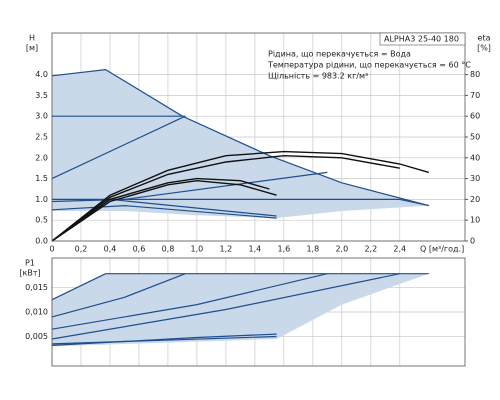 This screenshot has width=500, height=400. What do you see at coordinates (51, 249) in the screenshot?
I see `x-tick-label: 0` at bounding box center [51, 249].